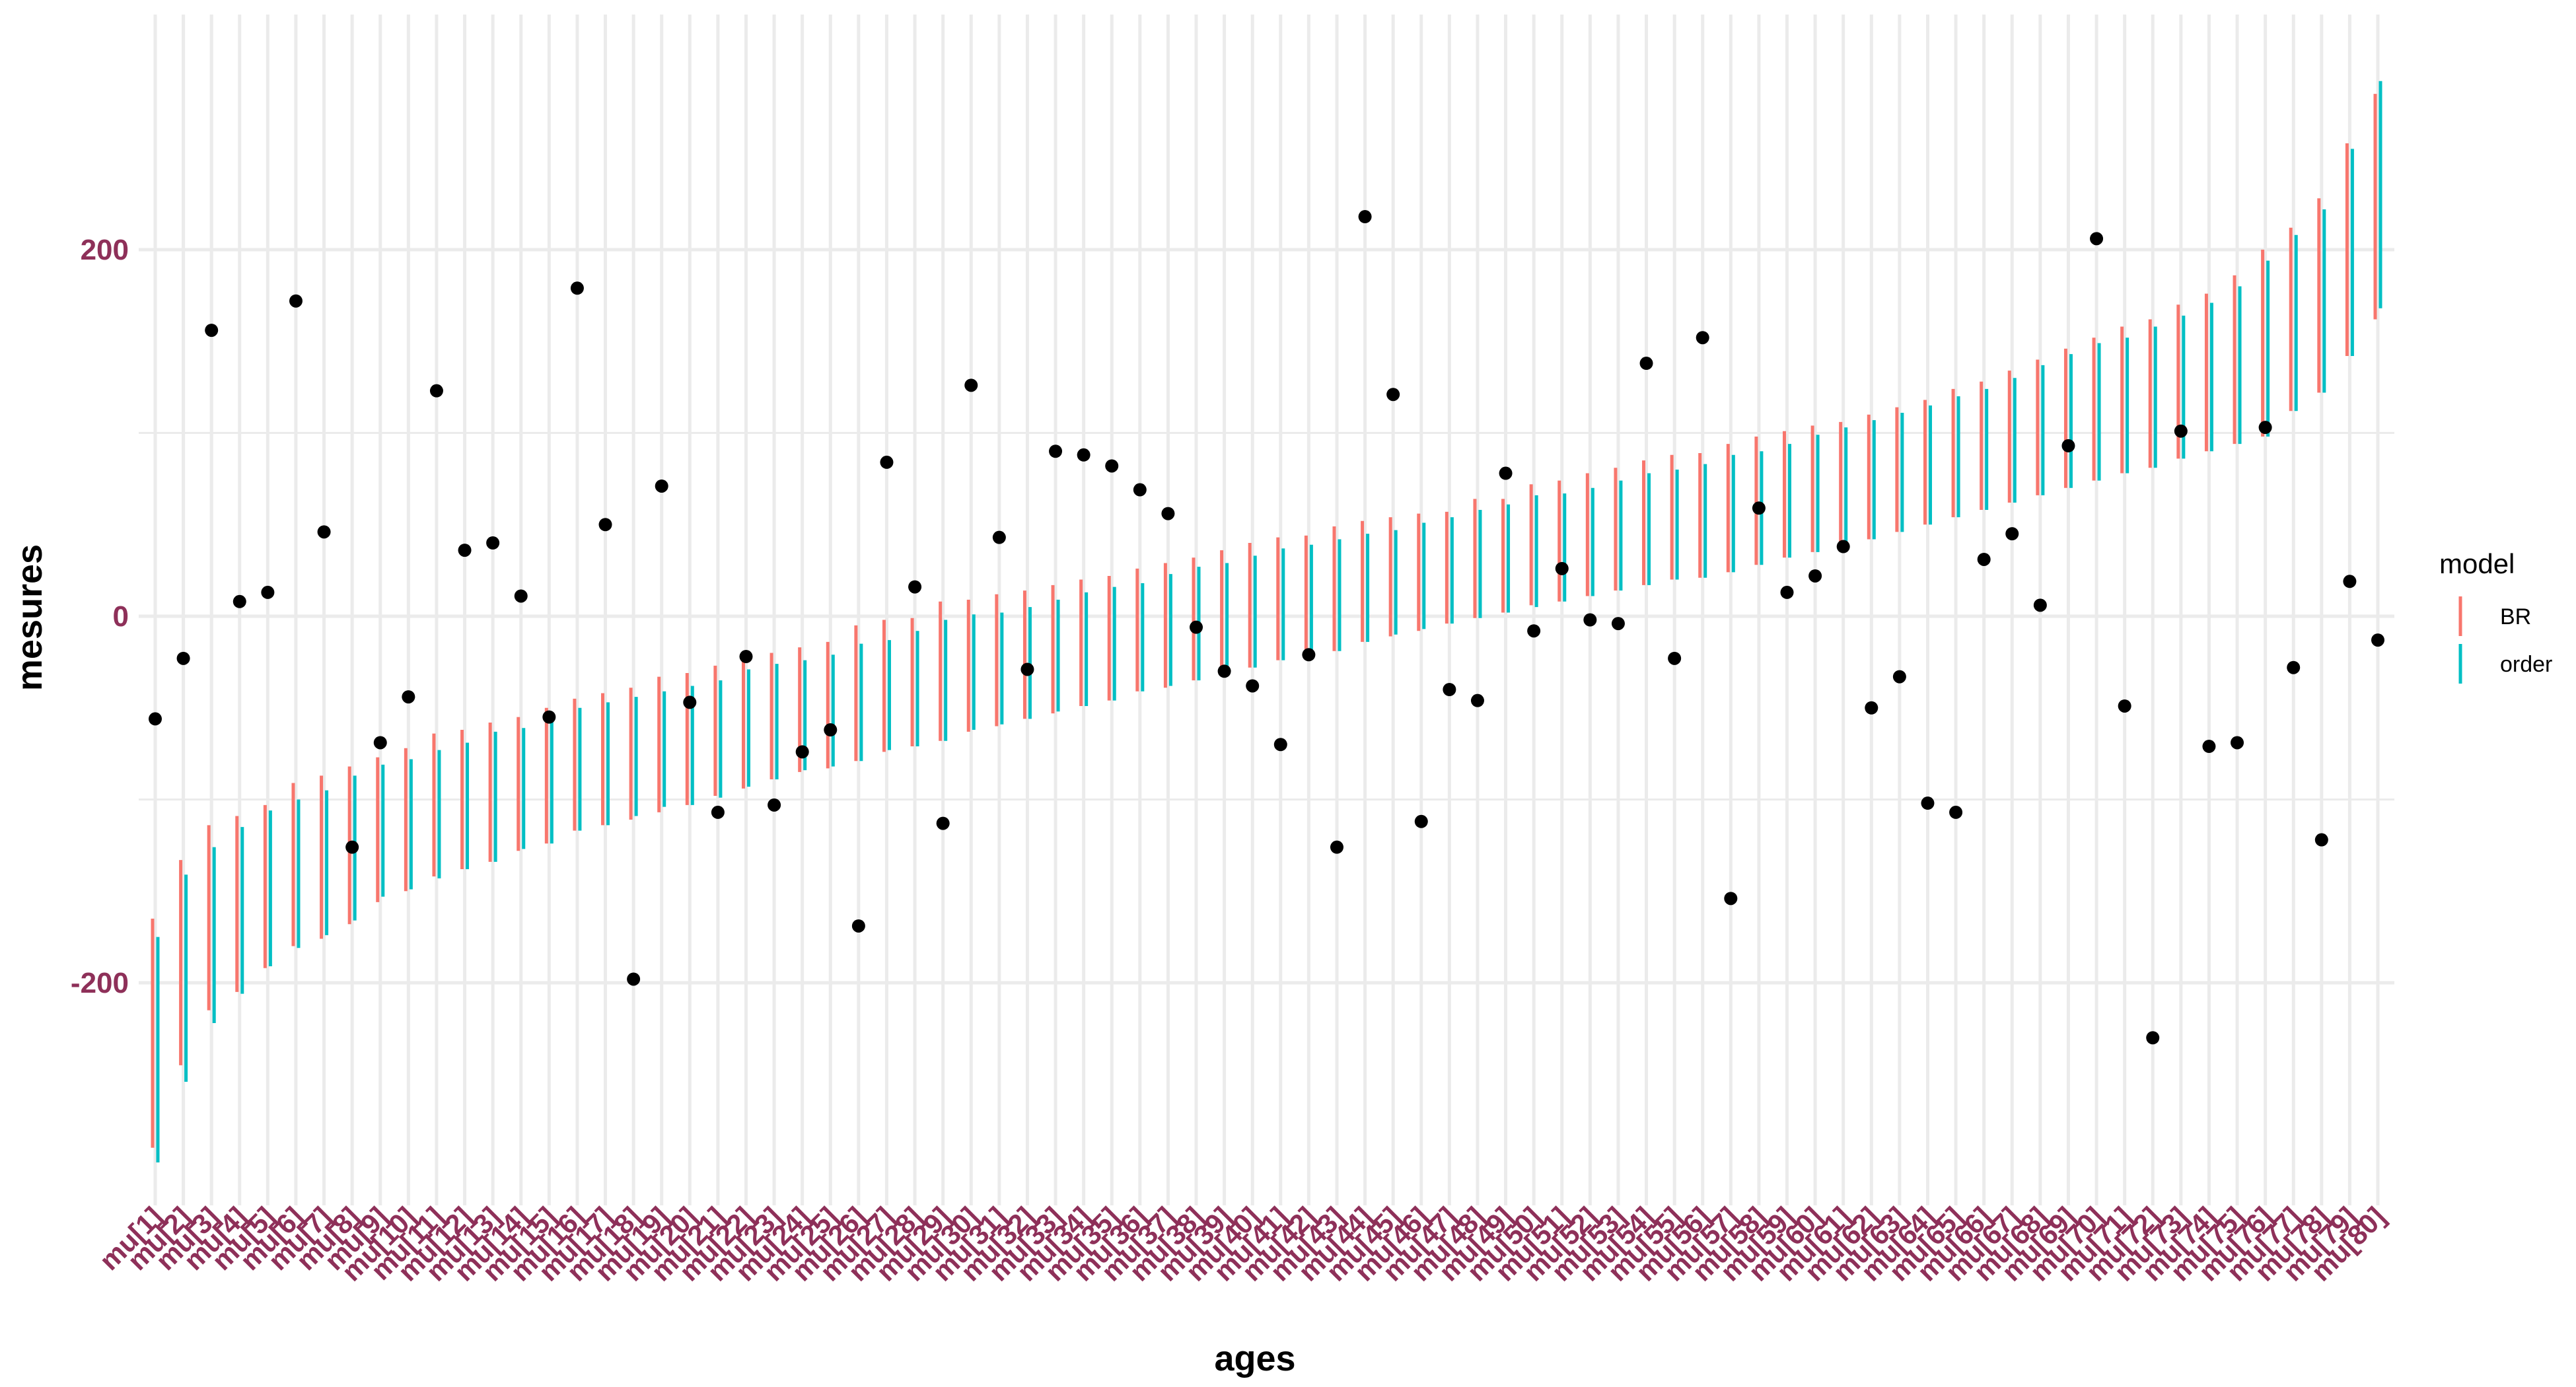 The width and height of the screenshot is (2576, 1387). I want to click on y-tick-label: 0, so click(121, 616).